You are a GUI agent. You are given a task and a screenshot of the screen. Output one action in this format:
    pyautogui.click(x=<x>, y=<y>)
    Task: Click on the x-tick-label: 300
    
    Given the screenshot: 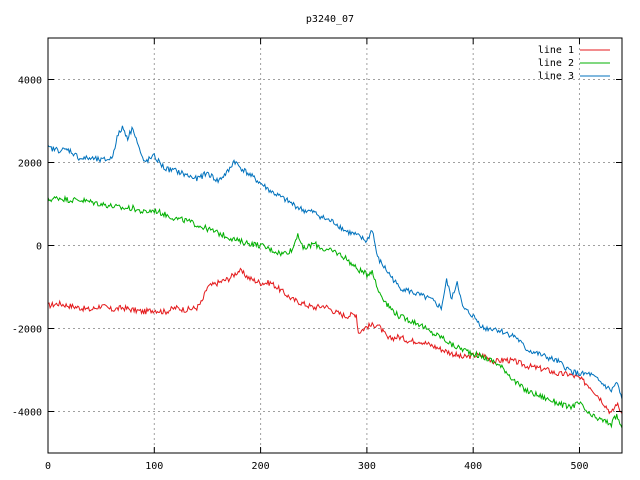 What is the action you would take?
    pyautogui.click(x=367, y=466)
    